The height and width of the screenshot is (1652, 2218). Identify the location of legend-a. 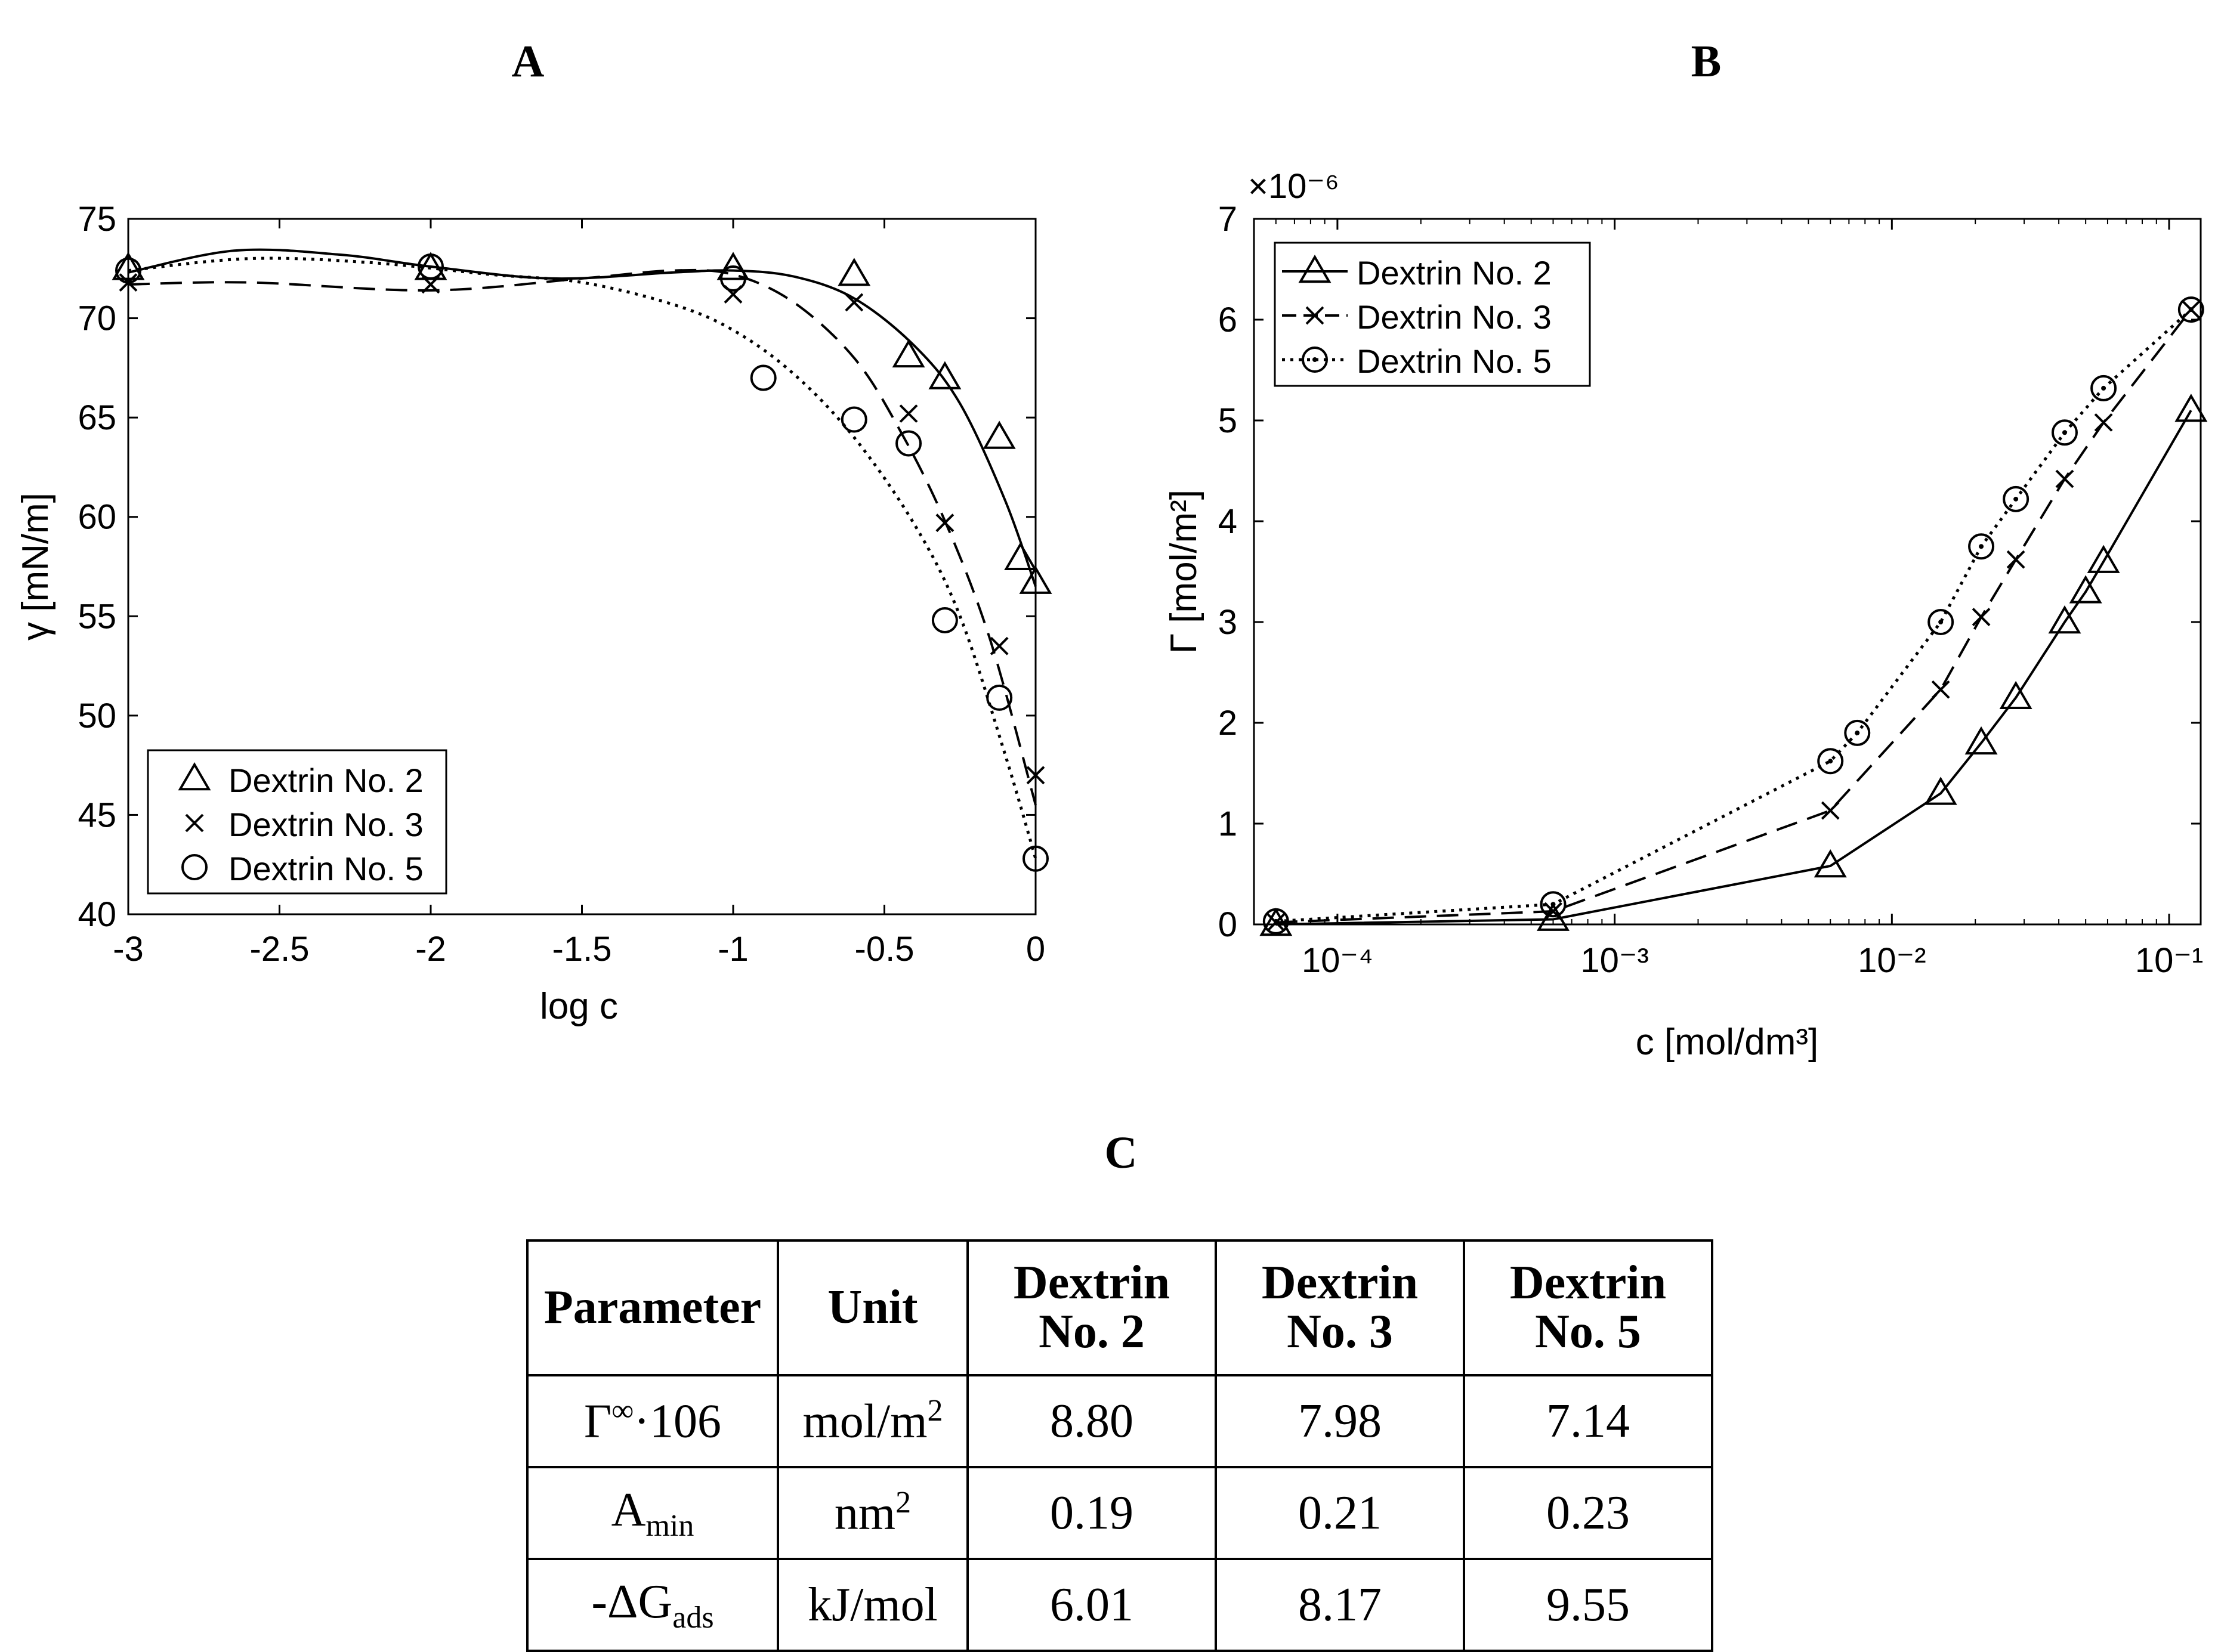
(297, 822).